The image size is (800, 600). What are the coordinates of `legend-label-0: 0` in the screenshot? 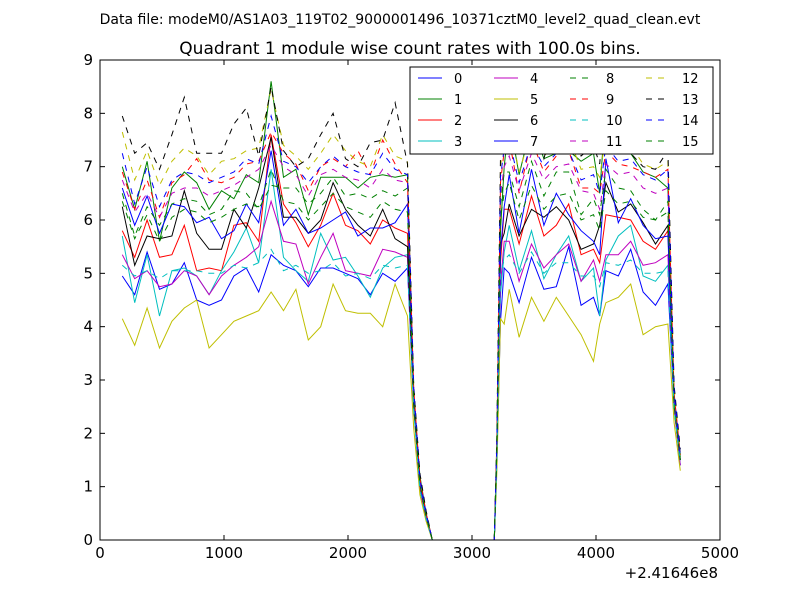 It's located at (458, 79).